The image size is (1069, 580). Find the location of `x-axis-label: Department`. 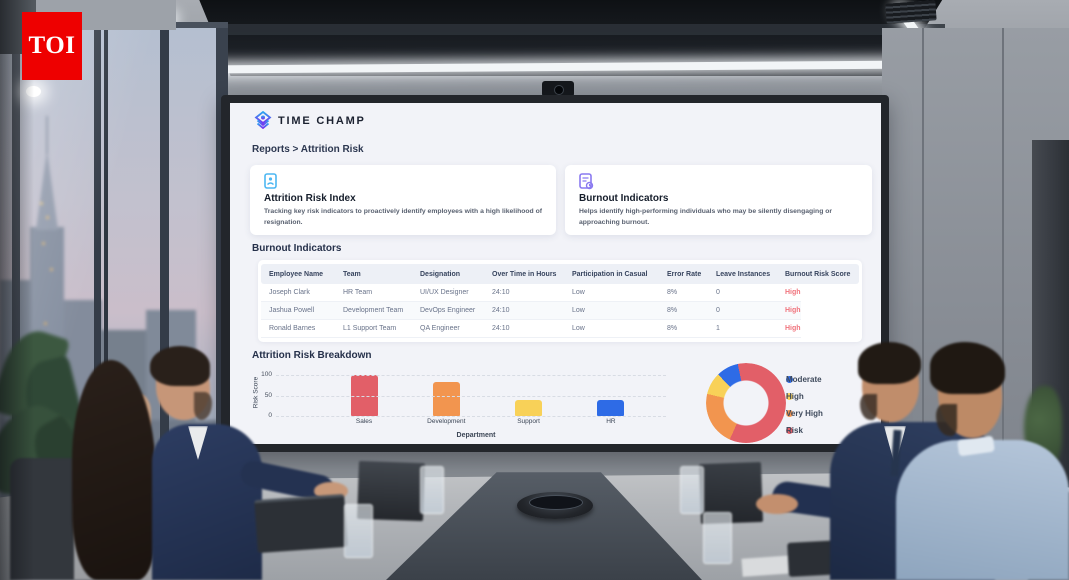

x-axis-label: Department is located at coordinates (476, 435).